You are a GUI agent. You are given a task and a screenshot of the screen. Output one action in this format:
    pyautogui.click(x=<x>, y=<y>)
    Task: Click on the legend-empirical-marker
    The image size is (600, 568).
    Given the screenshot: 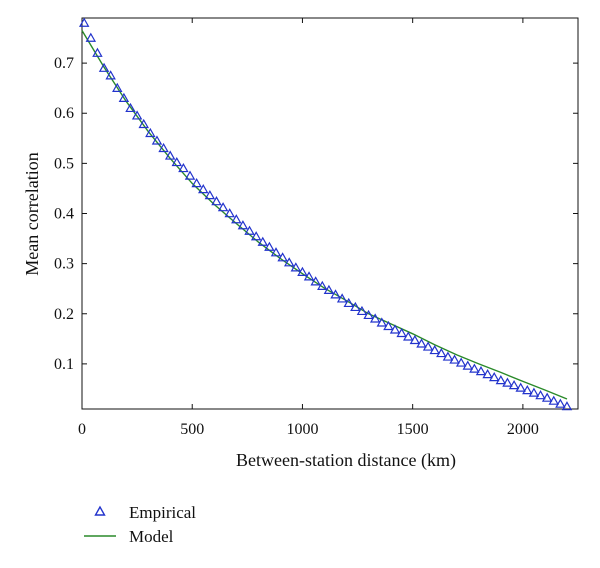 What is the action you would take?
    pyautogui.click(x=100, y=510)
    